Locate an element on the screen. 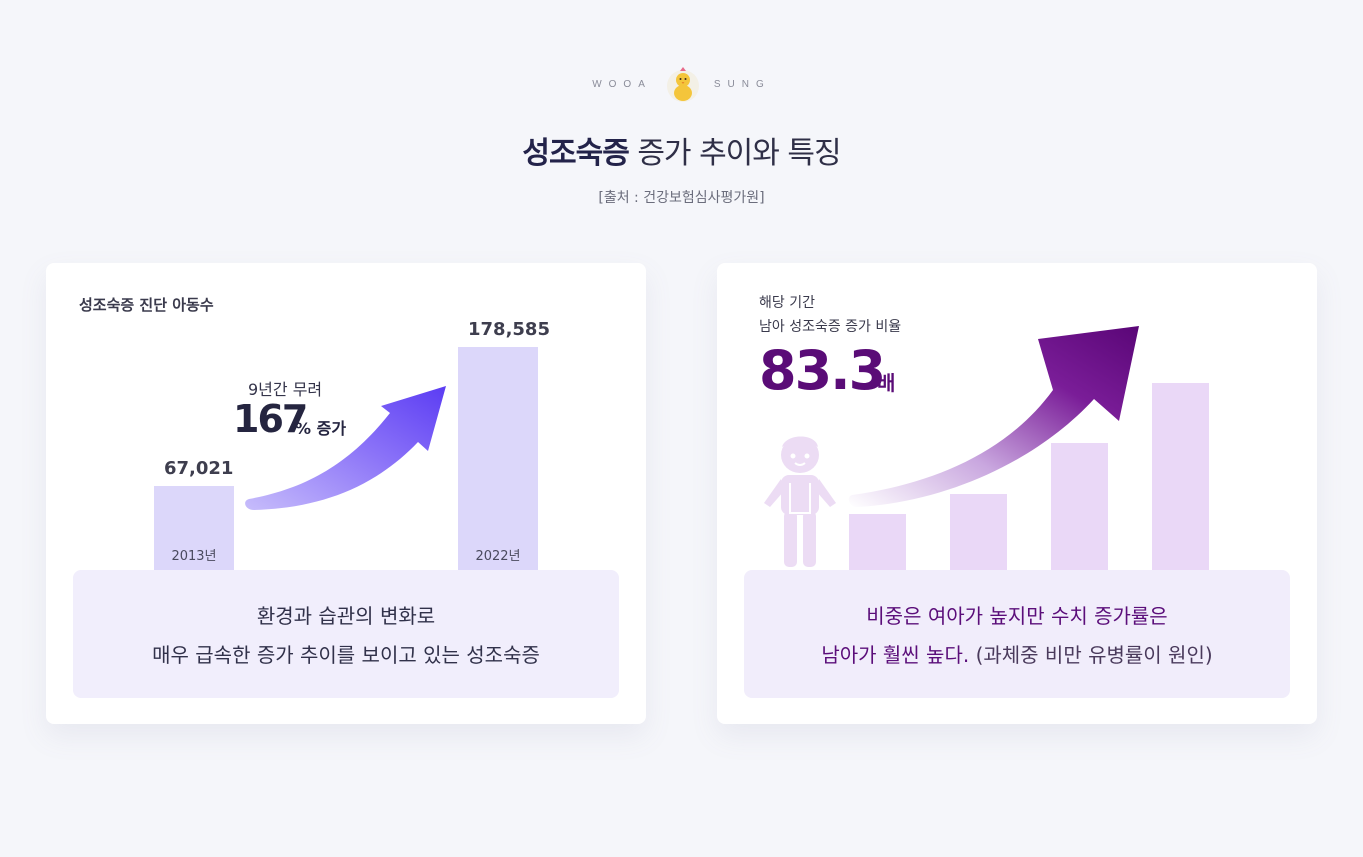 The width and height of the screenshot is (1363, 857). bar-category-label: 2022년 is located at coordinates (498, 556).